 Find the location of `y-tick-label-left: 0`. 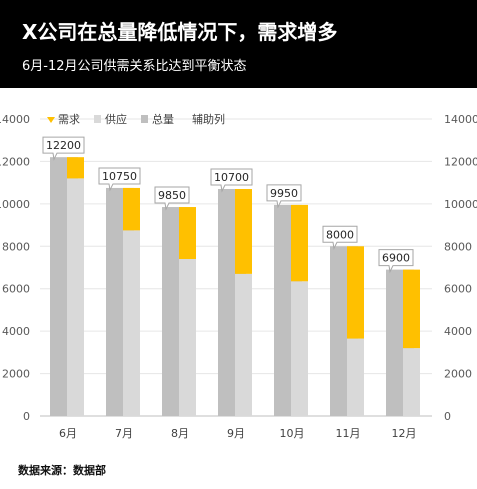

y-tick-label-left: 0 is located at coordinates (26, 416).